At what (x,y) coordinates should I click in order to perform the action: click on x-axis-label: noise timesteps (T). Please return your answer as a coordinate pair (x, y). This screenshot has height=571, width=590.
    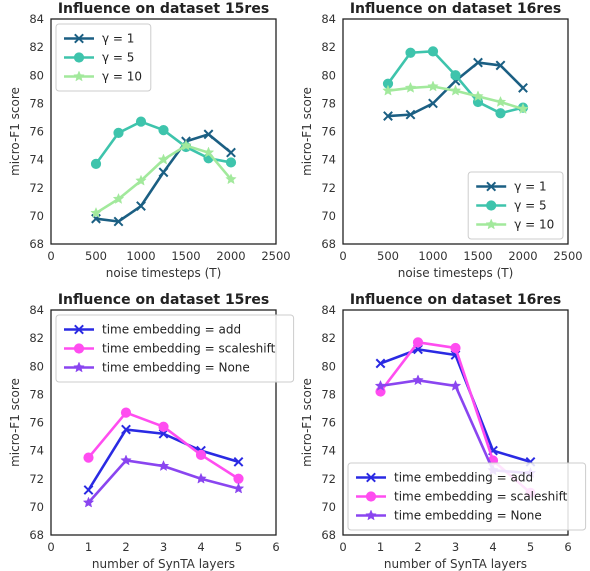
    Looking at the image, I should click on (456, 273).